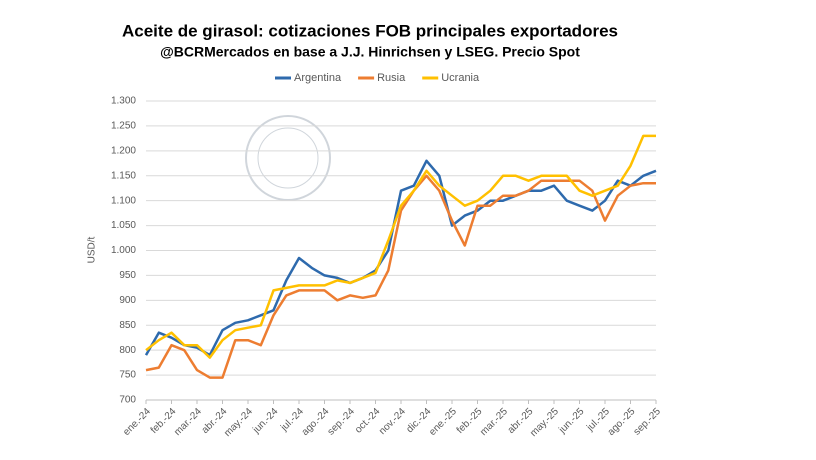 Image resolution: width=816 pixels, height=460 pixels. I want to click on x-tick-label: jun.-24, so click(265, 421).